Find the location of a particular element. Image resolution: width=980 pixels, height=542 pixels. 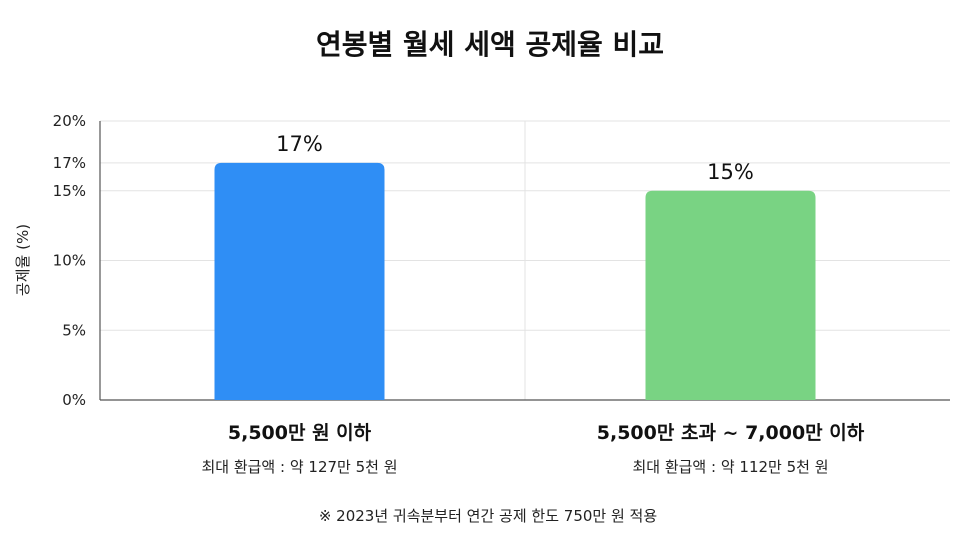

chart-title: 연봉별 월세 세액 공제율 비교 is located at coordinates (490, 44).